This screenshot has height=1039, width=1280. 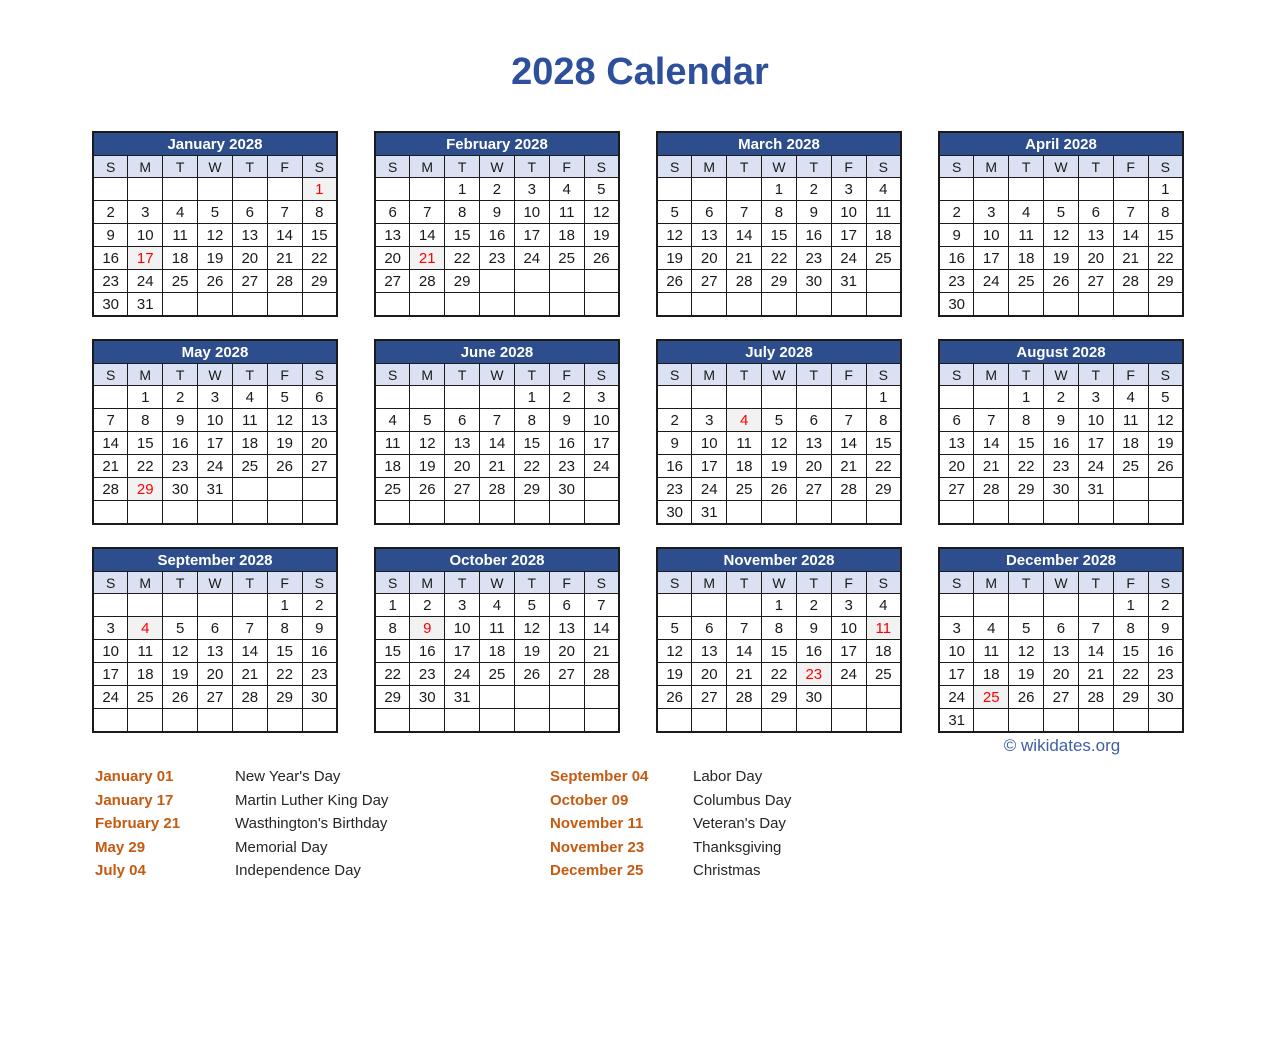 I want to click on holiday-name: Christmas, so click(x=727, y=870).